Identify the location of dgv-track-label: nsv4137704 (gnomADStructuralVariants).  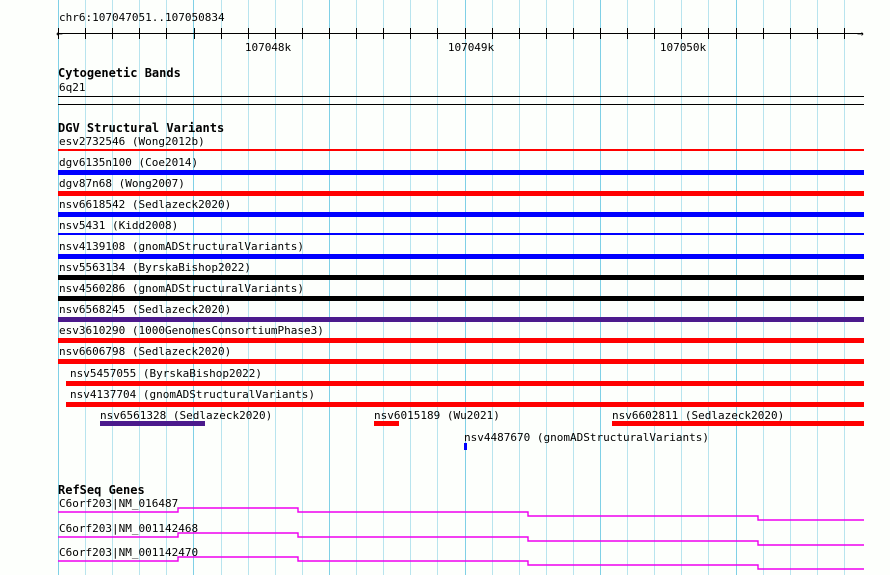
(193, 394).